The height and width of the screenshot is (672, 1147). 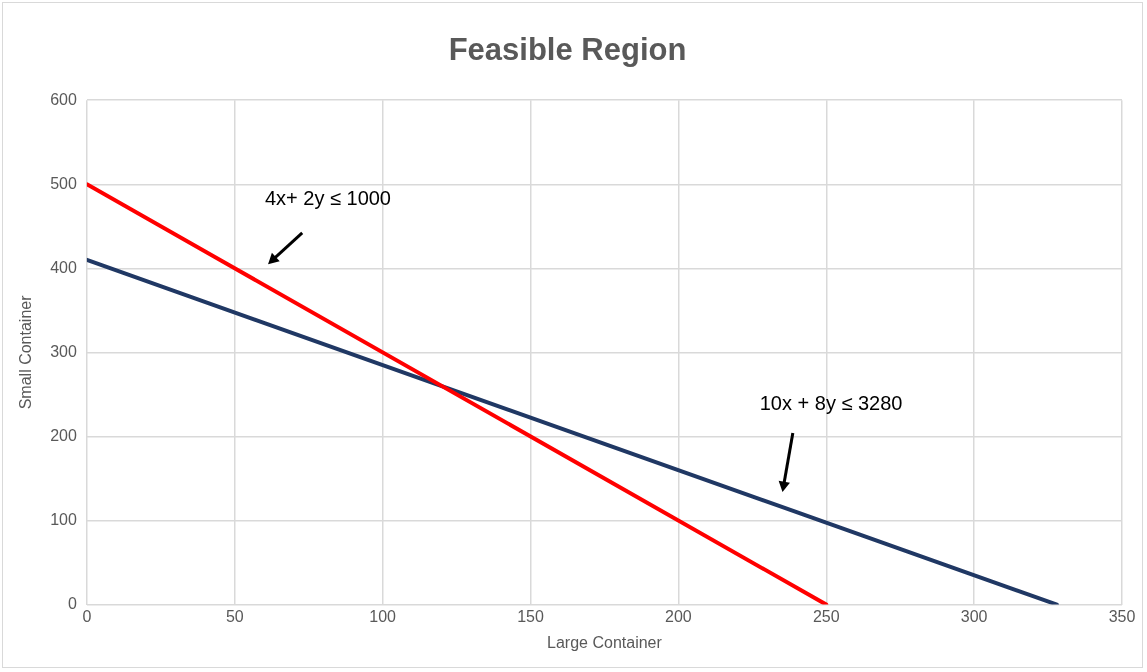 I want to click on x-tick-label: 150, so click(x=530, y=616).